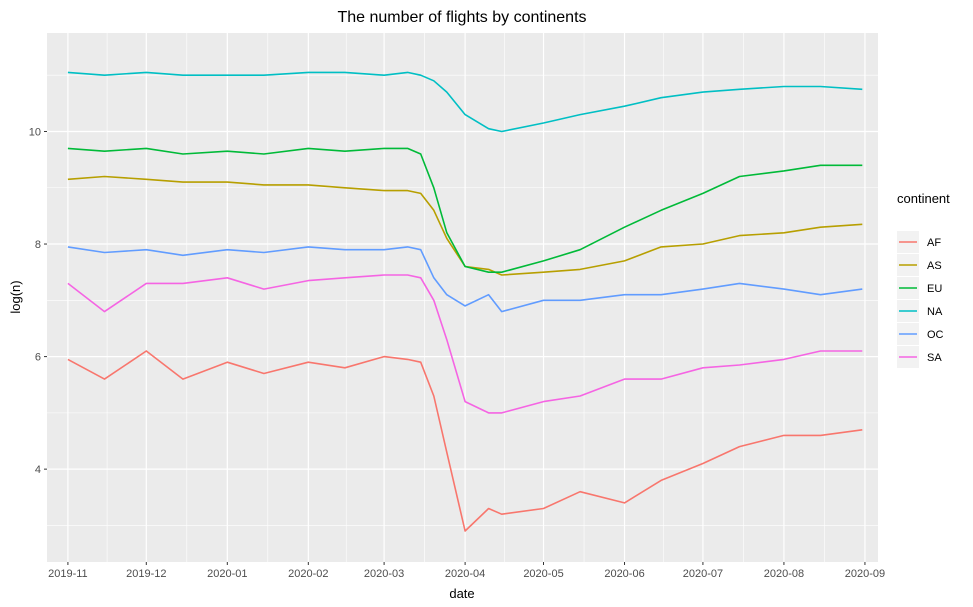  I want to click on legend-label-af: AF, so click(934, 243).